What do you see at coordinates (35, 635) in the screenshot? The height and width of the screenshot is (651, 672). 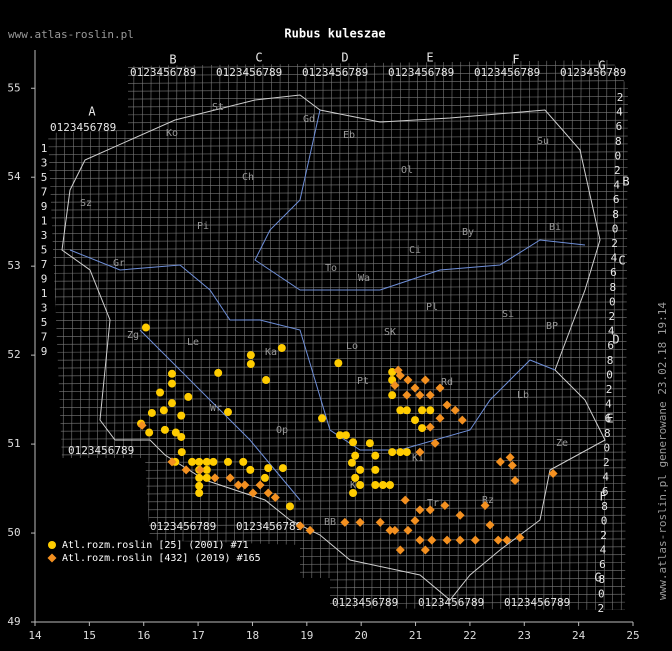 I see `x-tick-label: 14` at bounding box center [35, 635].